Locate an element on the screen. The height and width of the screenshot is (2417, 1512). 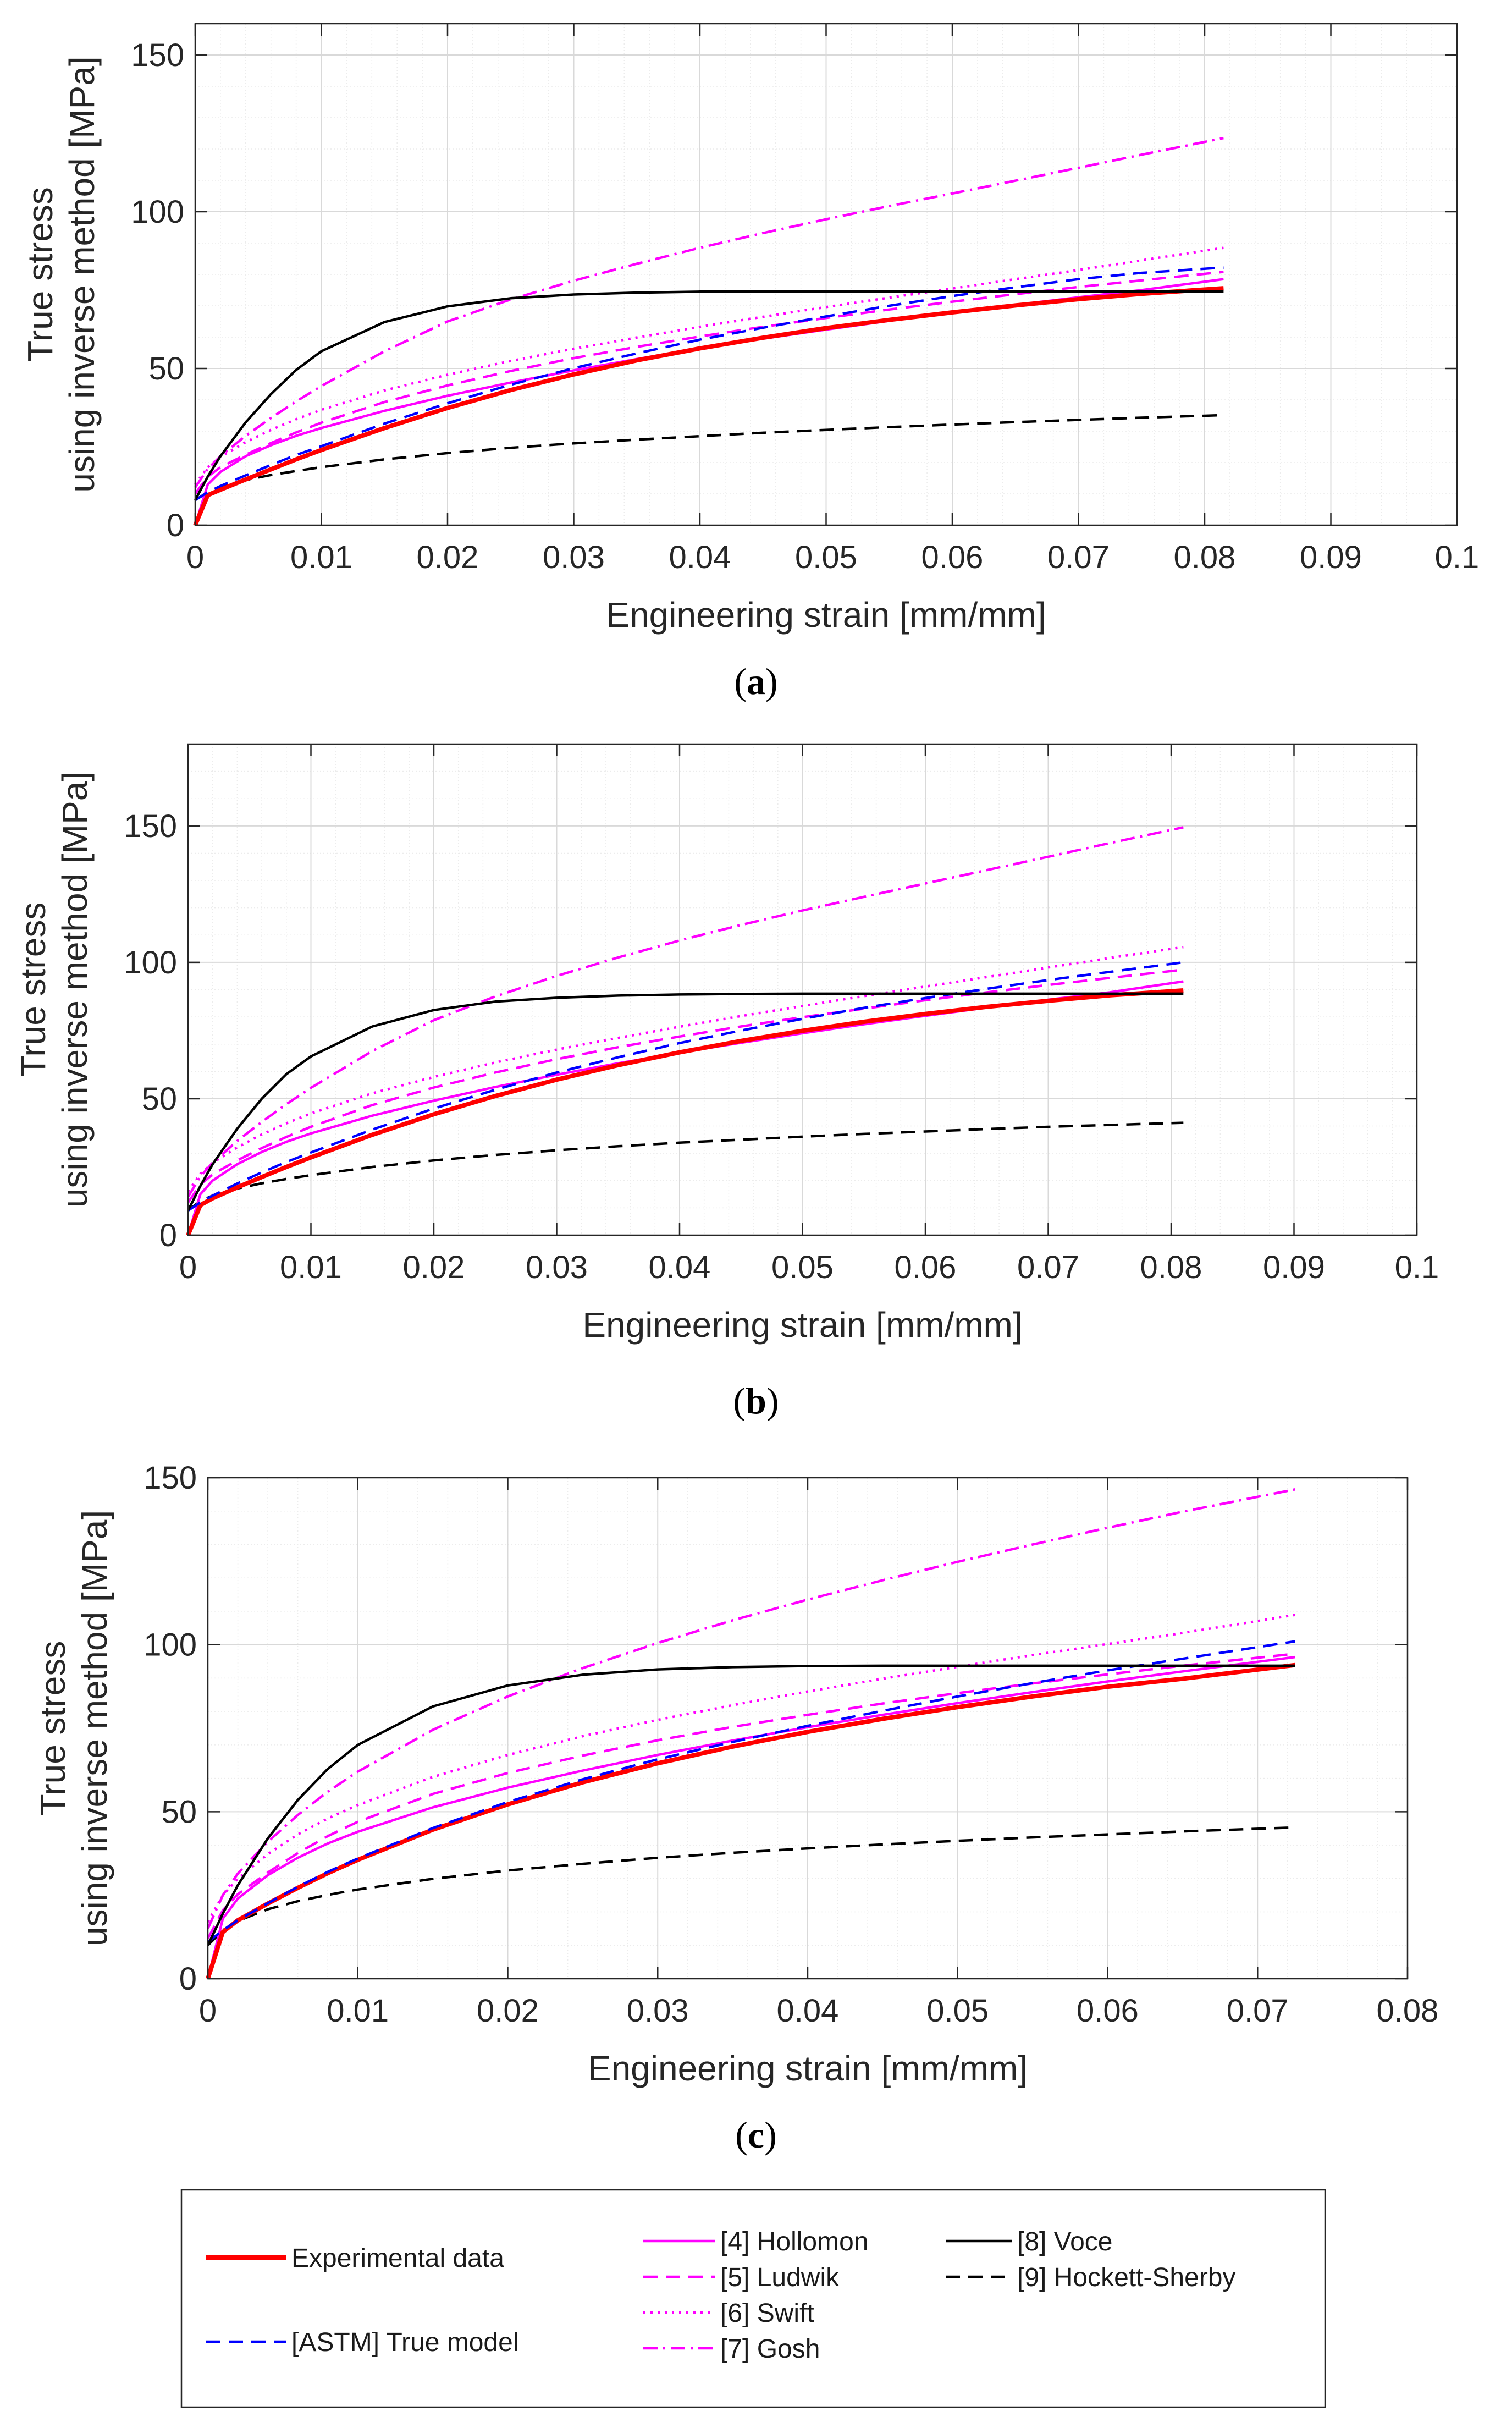
legend-label-9-hockett-sherby: [9] Hockett-Sherby is located at coordinates (1127, 2278).